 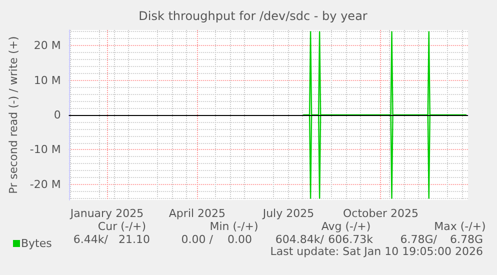 What do you see at coordinates (240, 239) in the screenshot?
I see `text: 0.00` at bounding box center [240, 239].